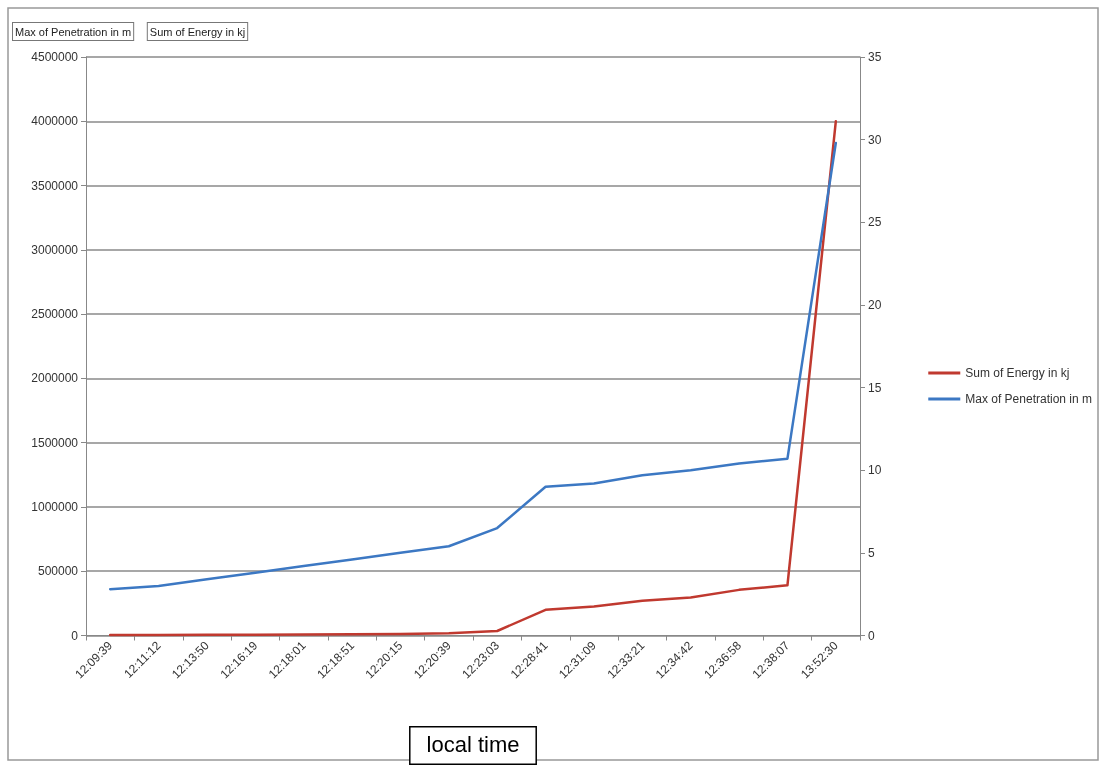 Image resolution: width=1105 pixels, height=770 pixels. I want to click on y-tick-label: 4000000, so click(55, 121).